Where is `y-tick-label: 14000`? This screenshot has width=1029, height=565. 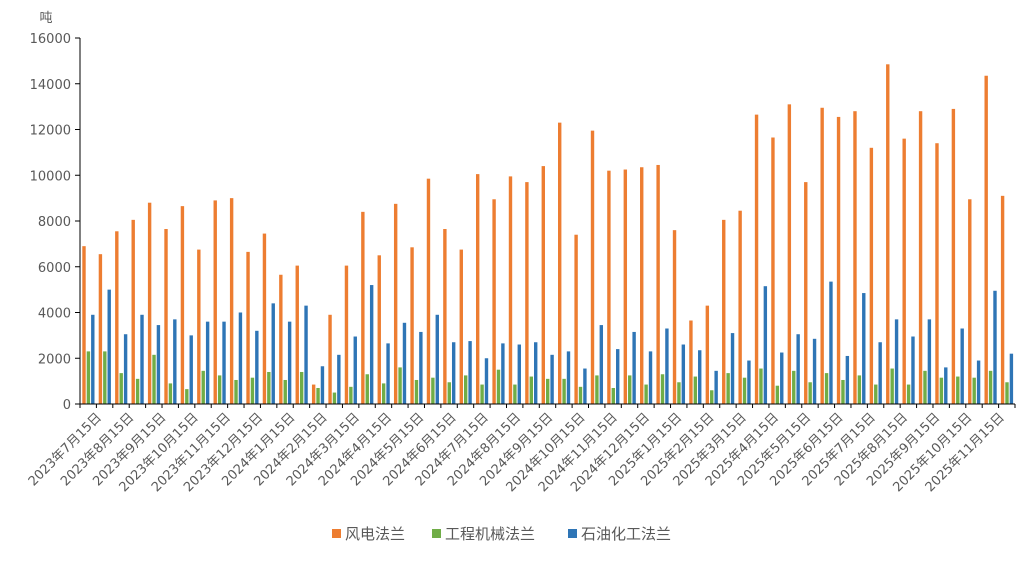 y-tick-label: 14000 is located at coordinates (50, 85).